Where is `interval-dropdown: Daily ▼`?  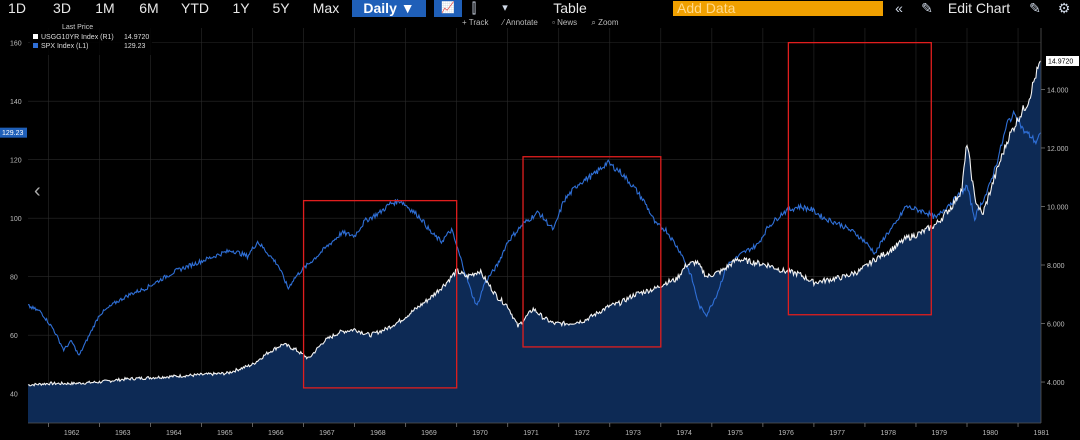
interval-dropdown: Daily ▼ is located at coordinates (389, 8).